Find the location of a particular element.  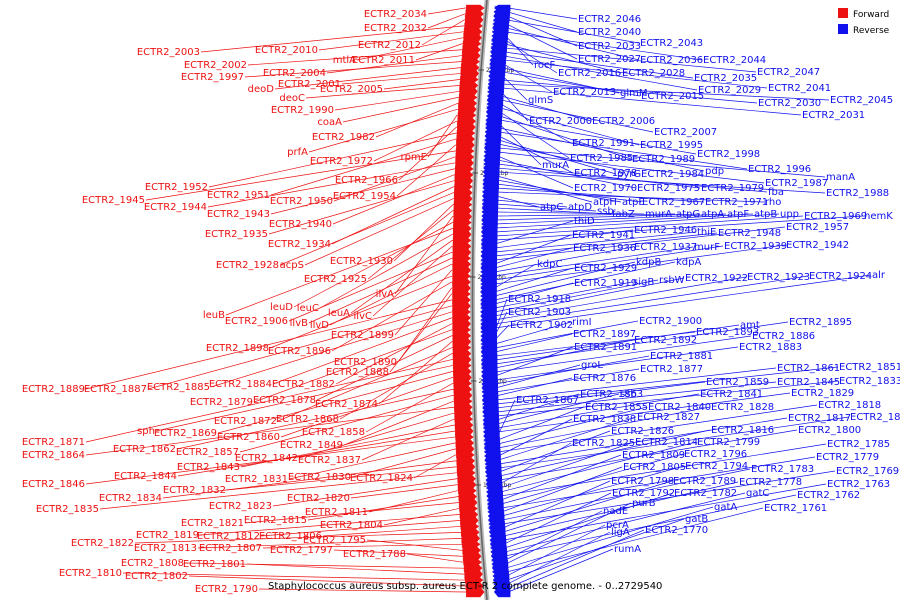

forward-gene-label: ECTR2_1944 is located at coordinates (175, 207).